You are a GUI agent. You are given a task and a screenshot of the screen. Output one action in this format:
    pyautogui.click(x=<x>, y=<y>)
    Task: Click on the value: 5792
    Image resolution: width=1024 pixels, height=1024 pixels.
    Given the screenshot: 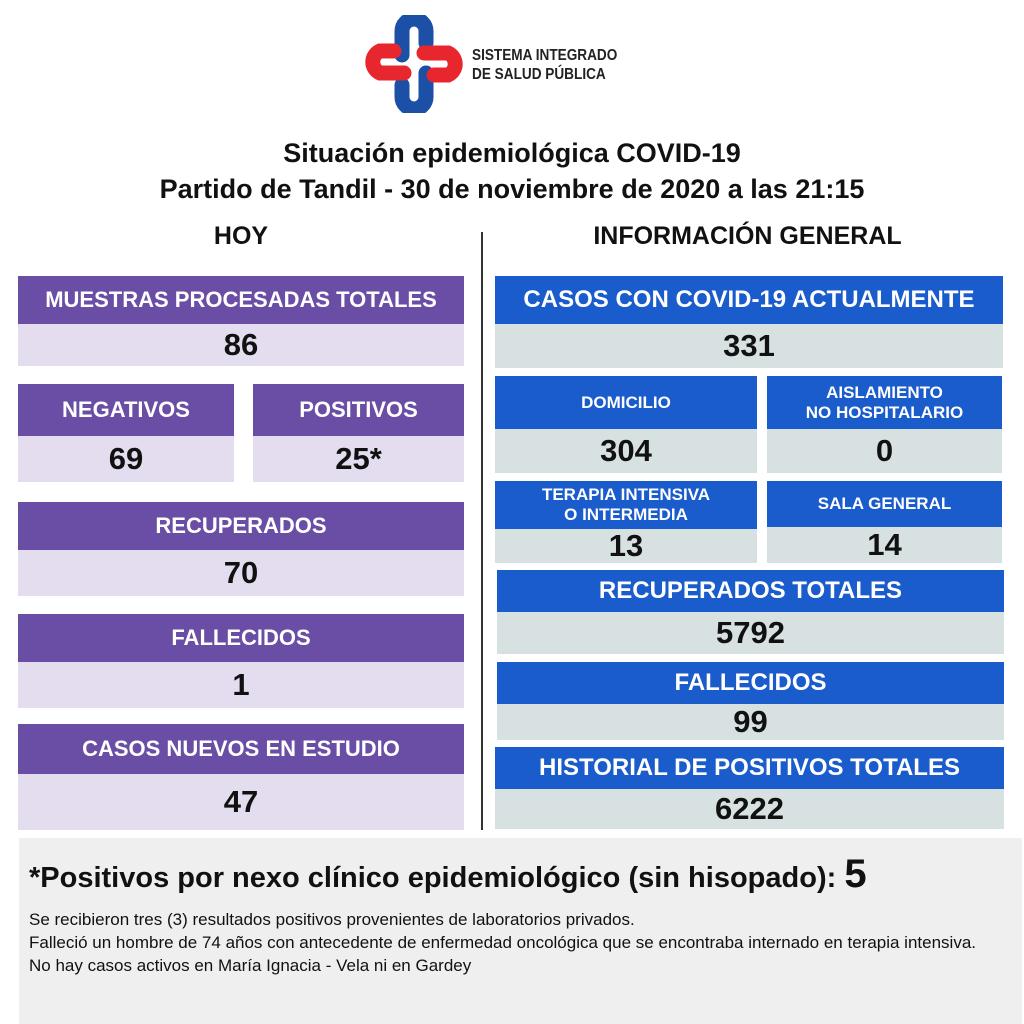 What is the action you would take?
    pyautogui.click(x=750, y=633)
    